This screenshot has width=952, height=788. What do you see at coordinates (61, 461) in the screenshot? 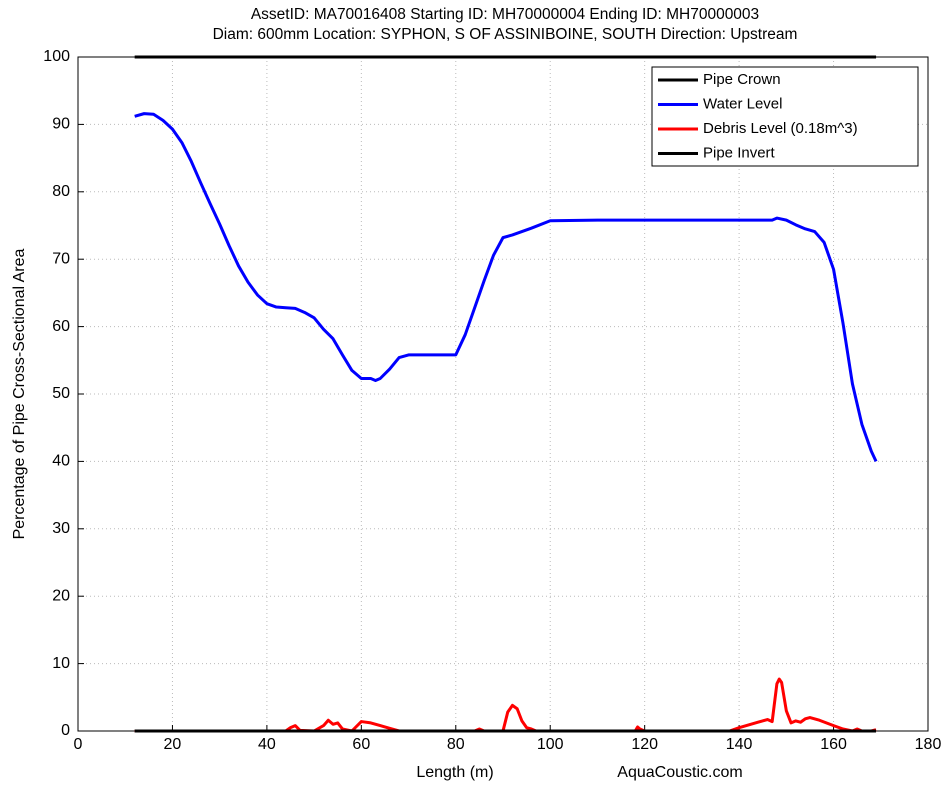
I see `y-tick-label: 40` at bounding box center [61, 461].